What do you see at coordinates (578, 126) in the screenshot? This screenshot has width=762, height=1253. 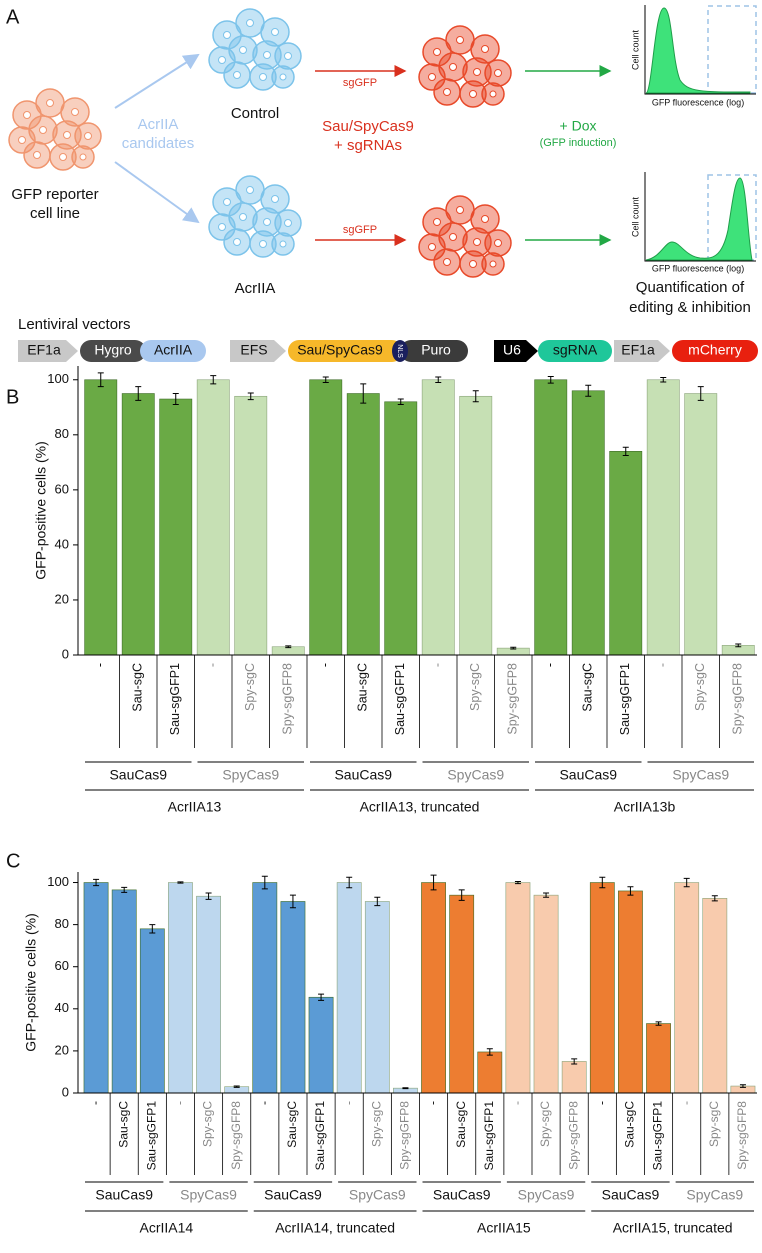 I see `dox-label: + Dox` at bounding box center [578, 126].